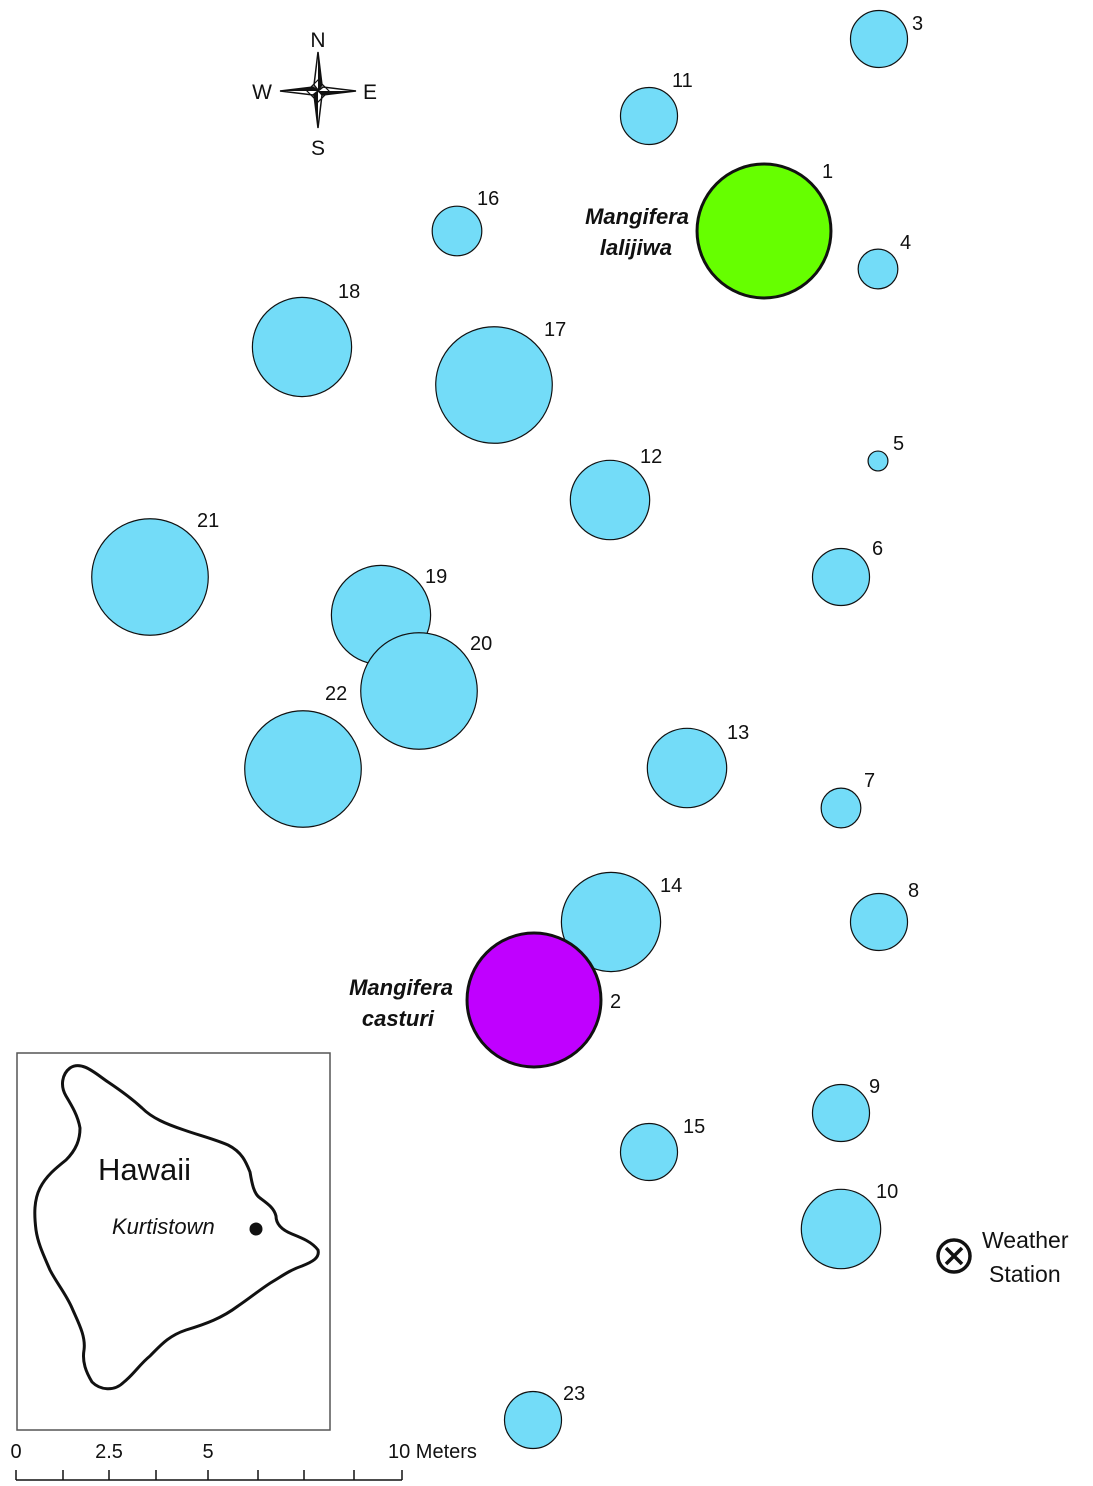  I want to click on tree-6-label: 6, so click(877, 549).